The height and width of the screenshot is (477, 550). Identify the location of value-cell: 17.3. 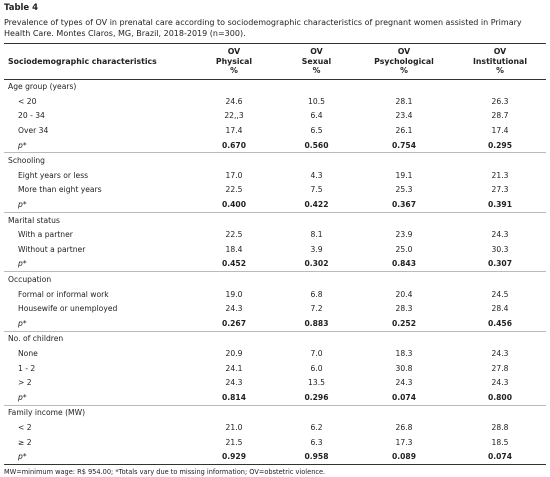
(404, 442).